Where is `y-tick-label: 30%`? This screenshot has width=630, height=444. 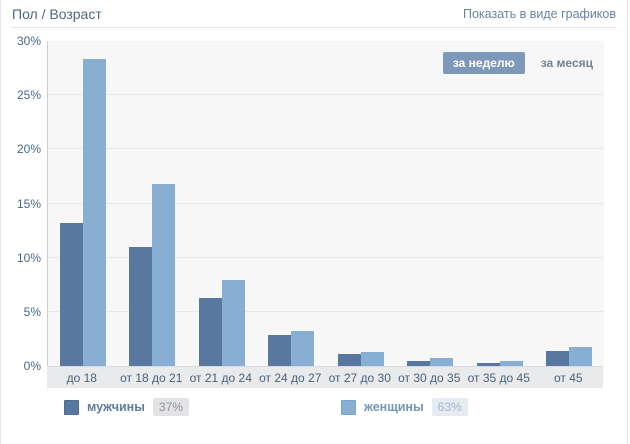 y-tick-label: 30% is located at coordinates (28, 41).